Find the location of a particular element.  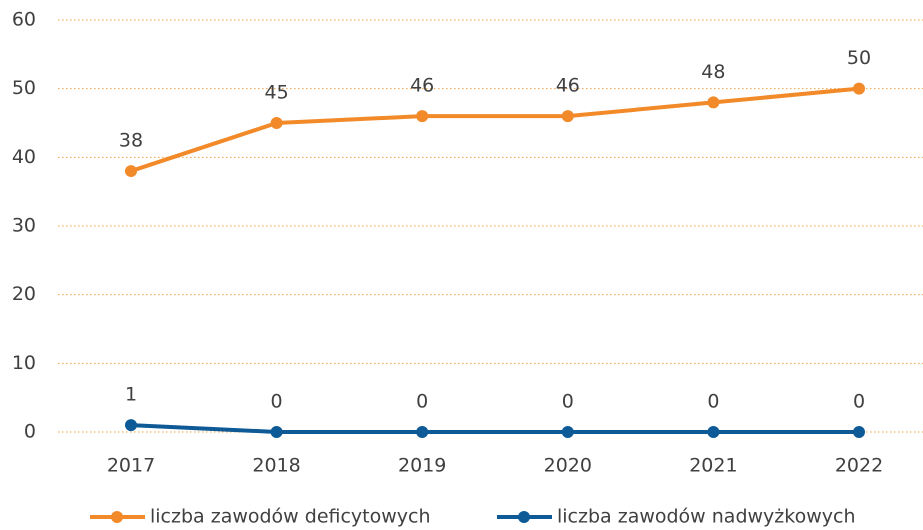

legend-label: liczba zawodów nadwyżkowych is located at coordinates (706, 517).